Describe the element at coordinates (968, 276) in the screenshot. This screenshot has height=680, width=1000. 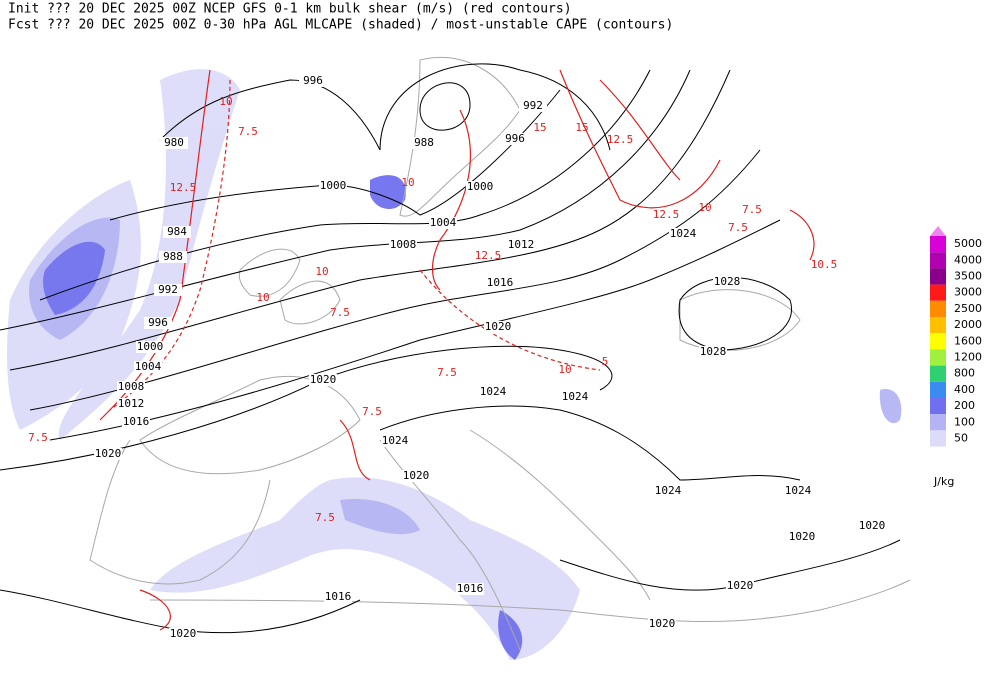
I see `colorbar-label: 3500` at that location.